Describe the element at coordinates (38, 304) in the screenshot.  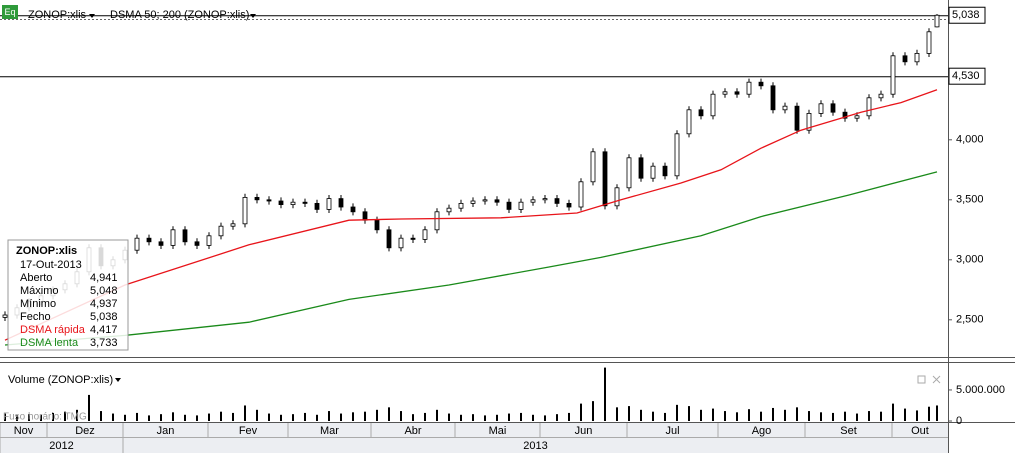
I see `tooltip-name: Mínimo` at that location.